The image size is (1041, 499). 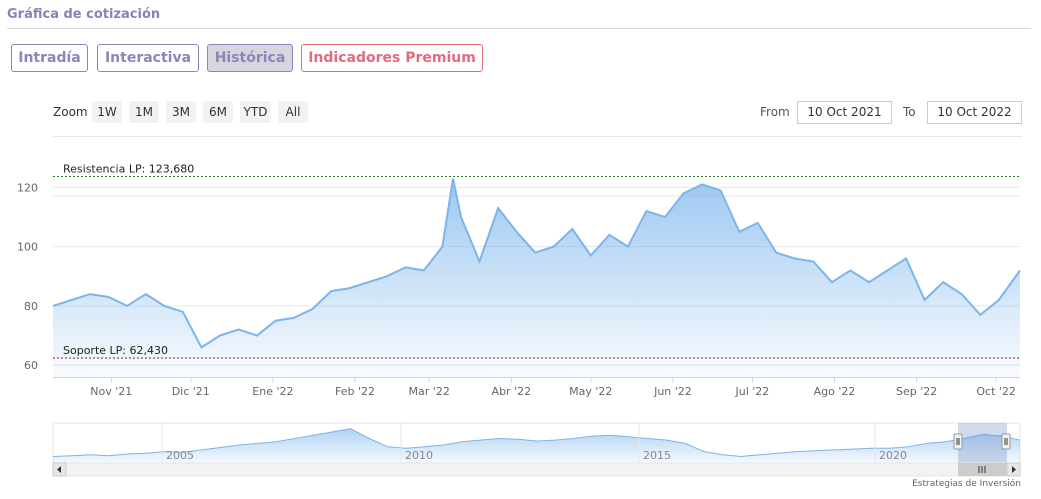 What do you see at coordinates (59, 469) in the screenshot?
I see `arrow-left-icon` at bounding box center [59, 469].